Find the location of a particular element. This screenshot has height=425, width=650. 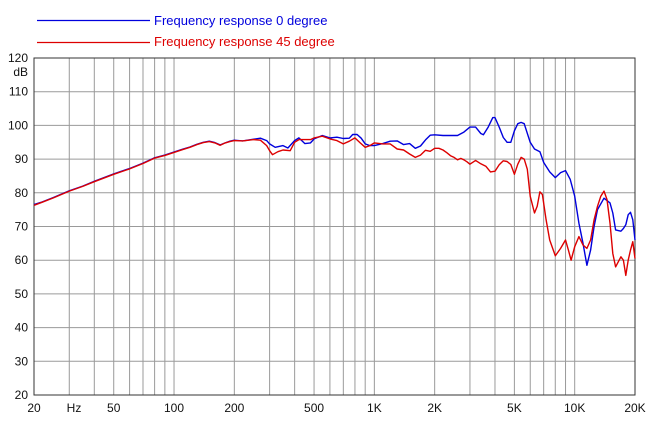

x-tick-label-20K: 20K is located at coordinates (634, 408).